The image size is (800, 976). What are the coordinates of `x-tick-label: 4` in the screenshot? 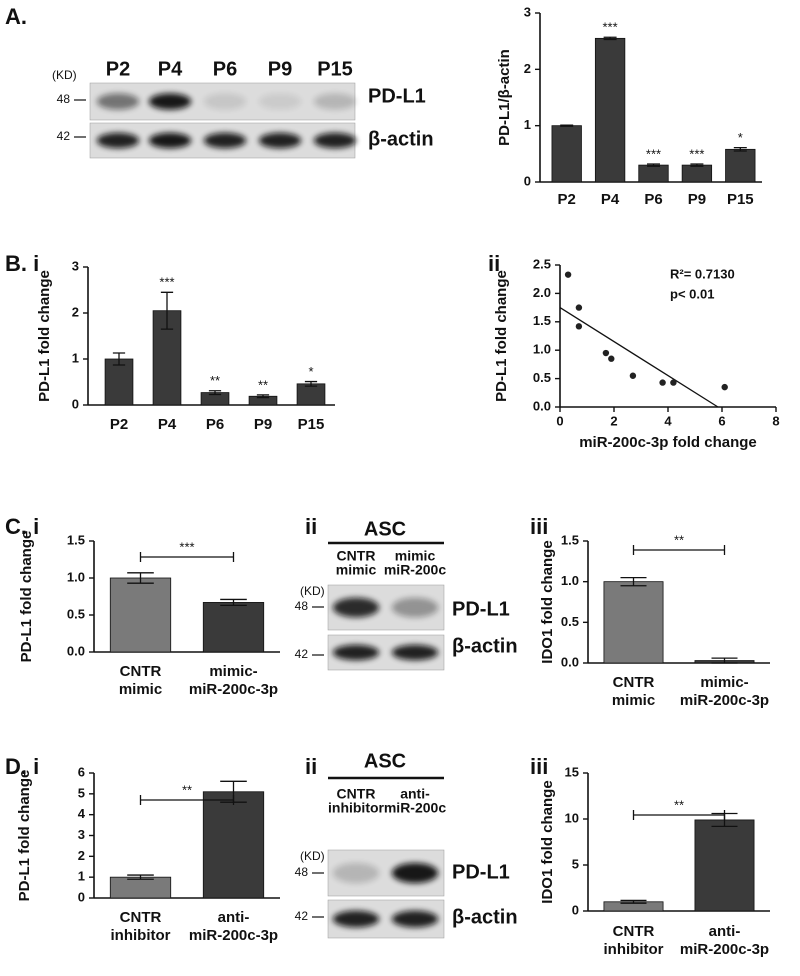 It's located at (668, 420).